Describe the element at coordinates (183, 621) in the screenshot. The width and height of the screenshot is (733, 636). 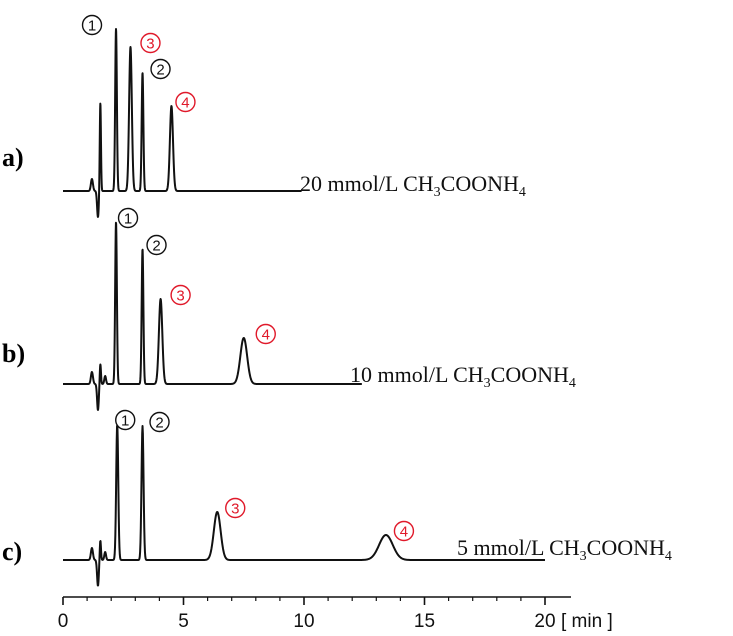
I see `x-tick-label: 5` at that location.